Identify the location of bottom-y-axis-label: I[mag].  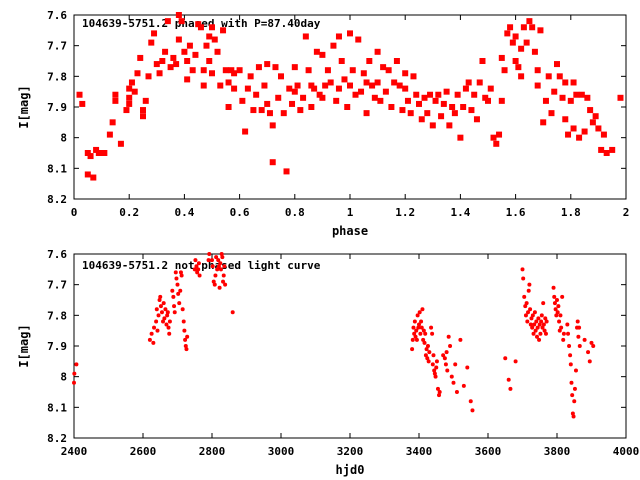
(24, 345).